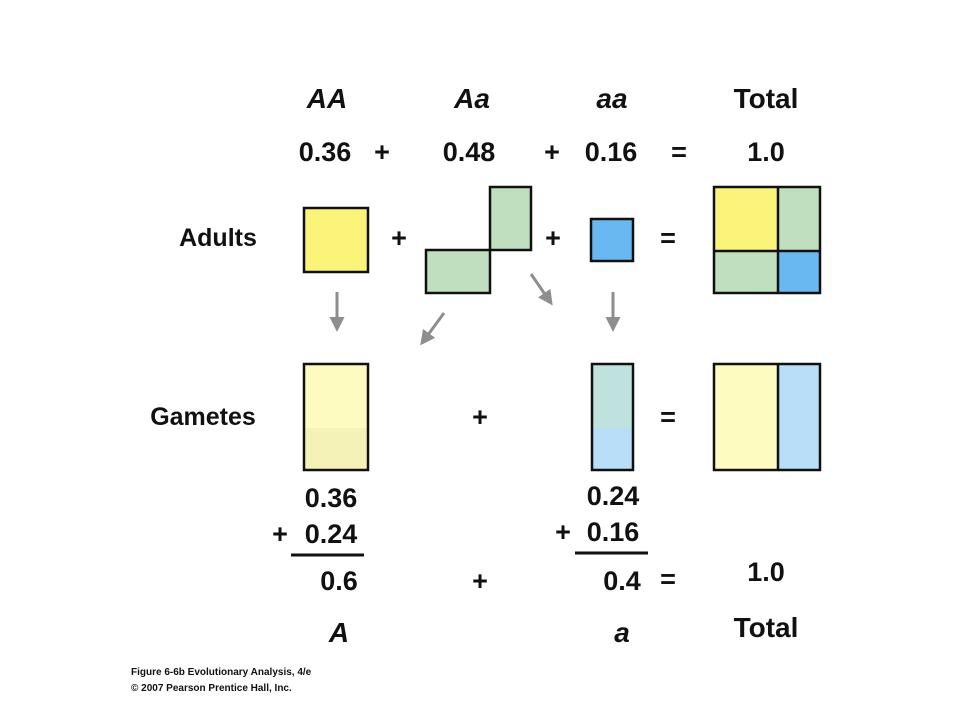 Image resolution: width=960 pixels, height=720 pixels. I want to click on genotype-Aa-label: Aa, so click(471, 98).